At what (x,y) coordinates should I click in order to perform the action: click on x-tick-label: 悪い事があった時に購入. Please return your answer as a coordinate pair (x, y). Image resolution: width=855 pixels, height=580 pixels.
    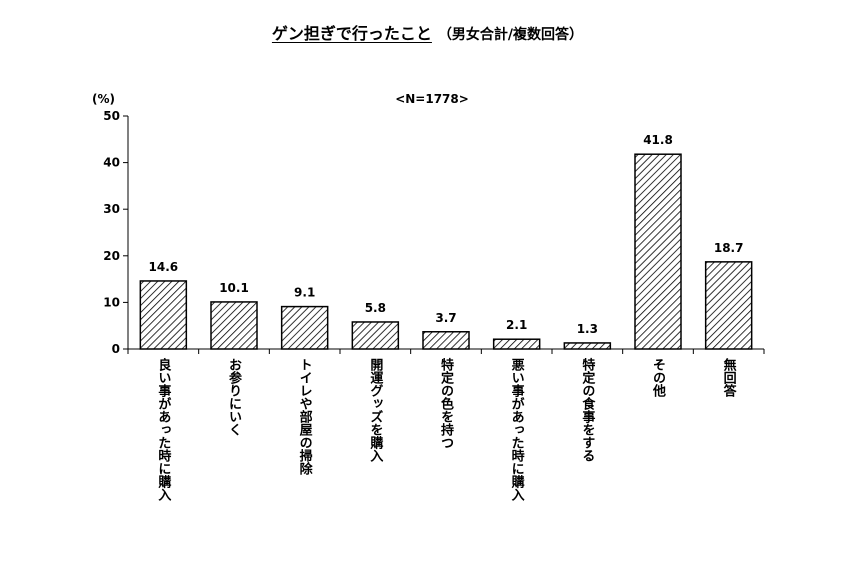
    Looking at the image, I should click on (516, 429).